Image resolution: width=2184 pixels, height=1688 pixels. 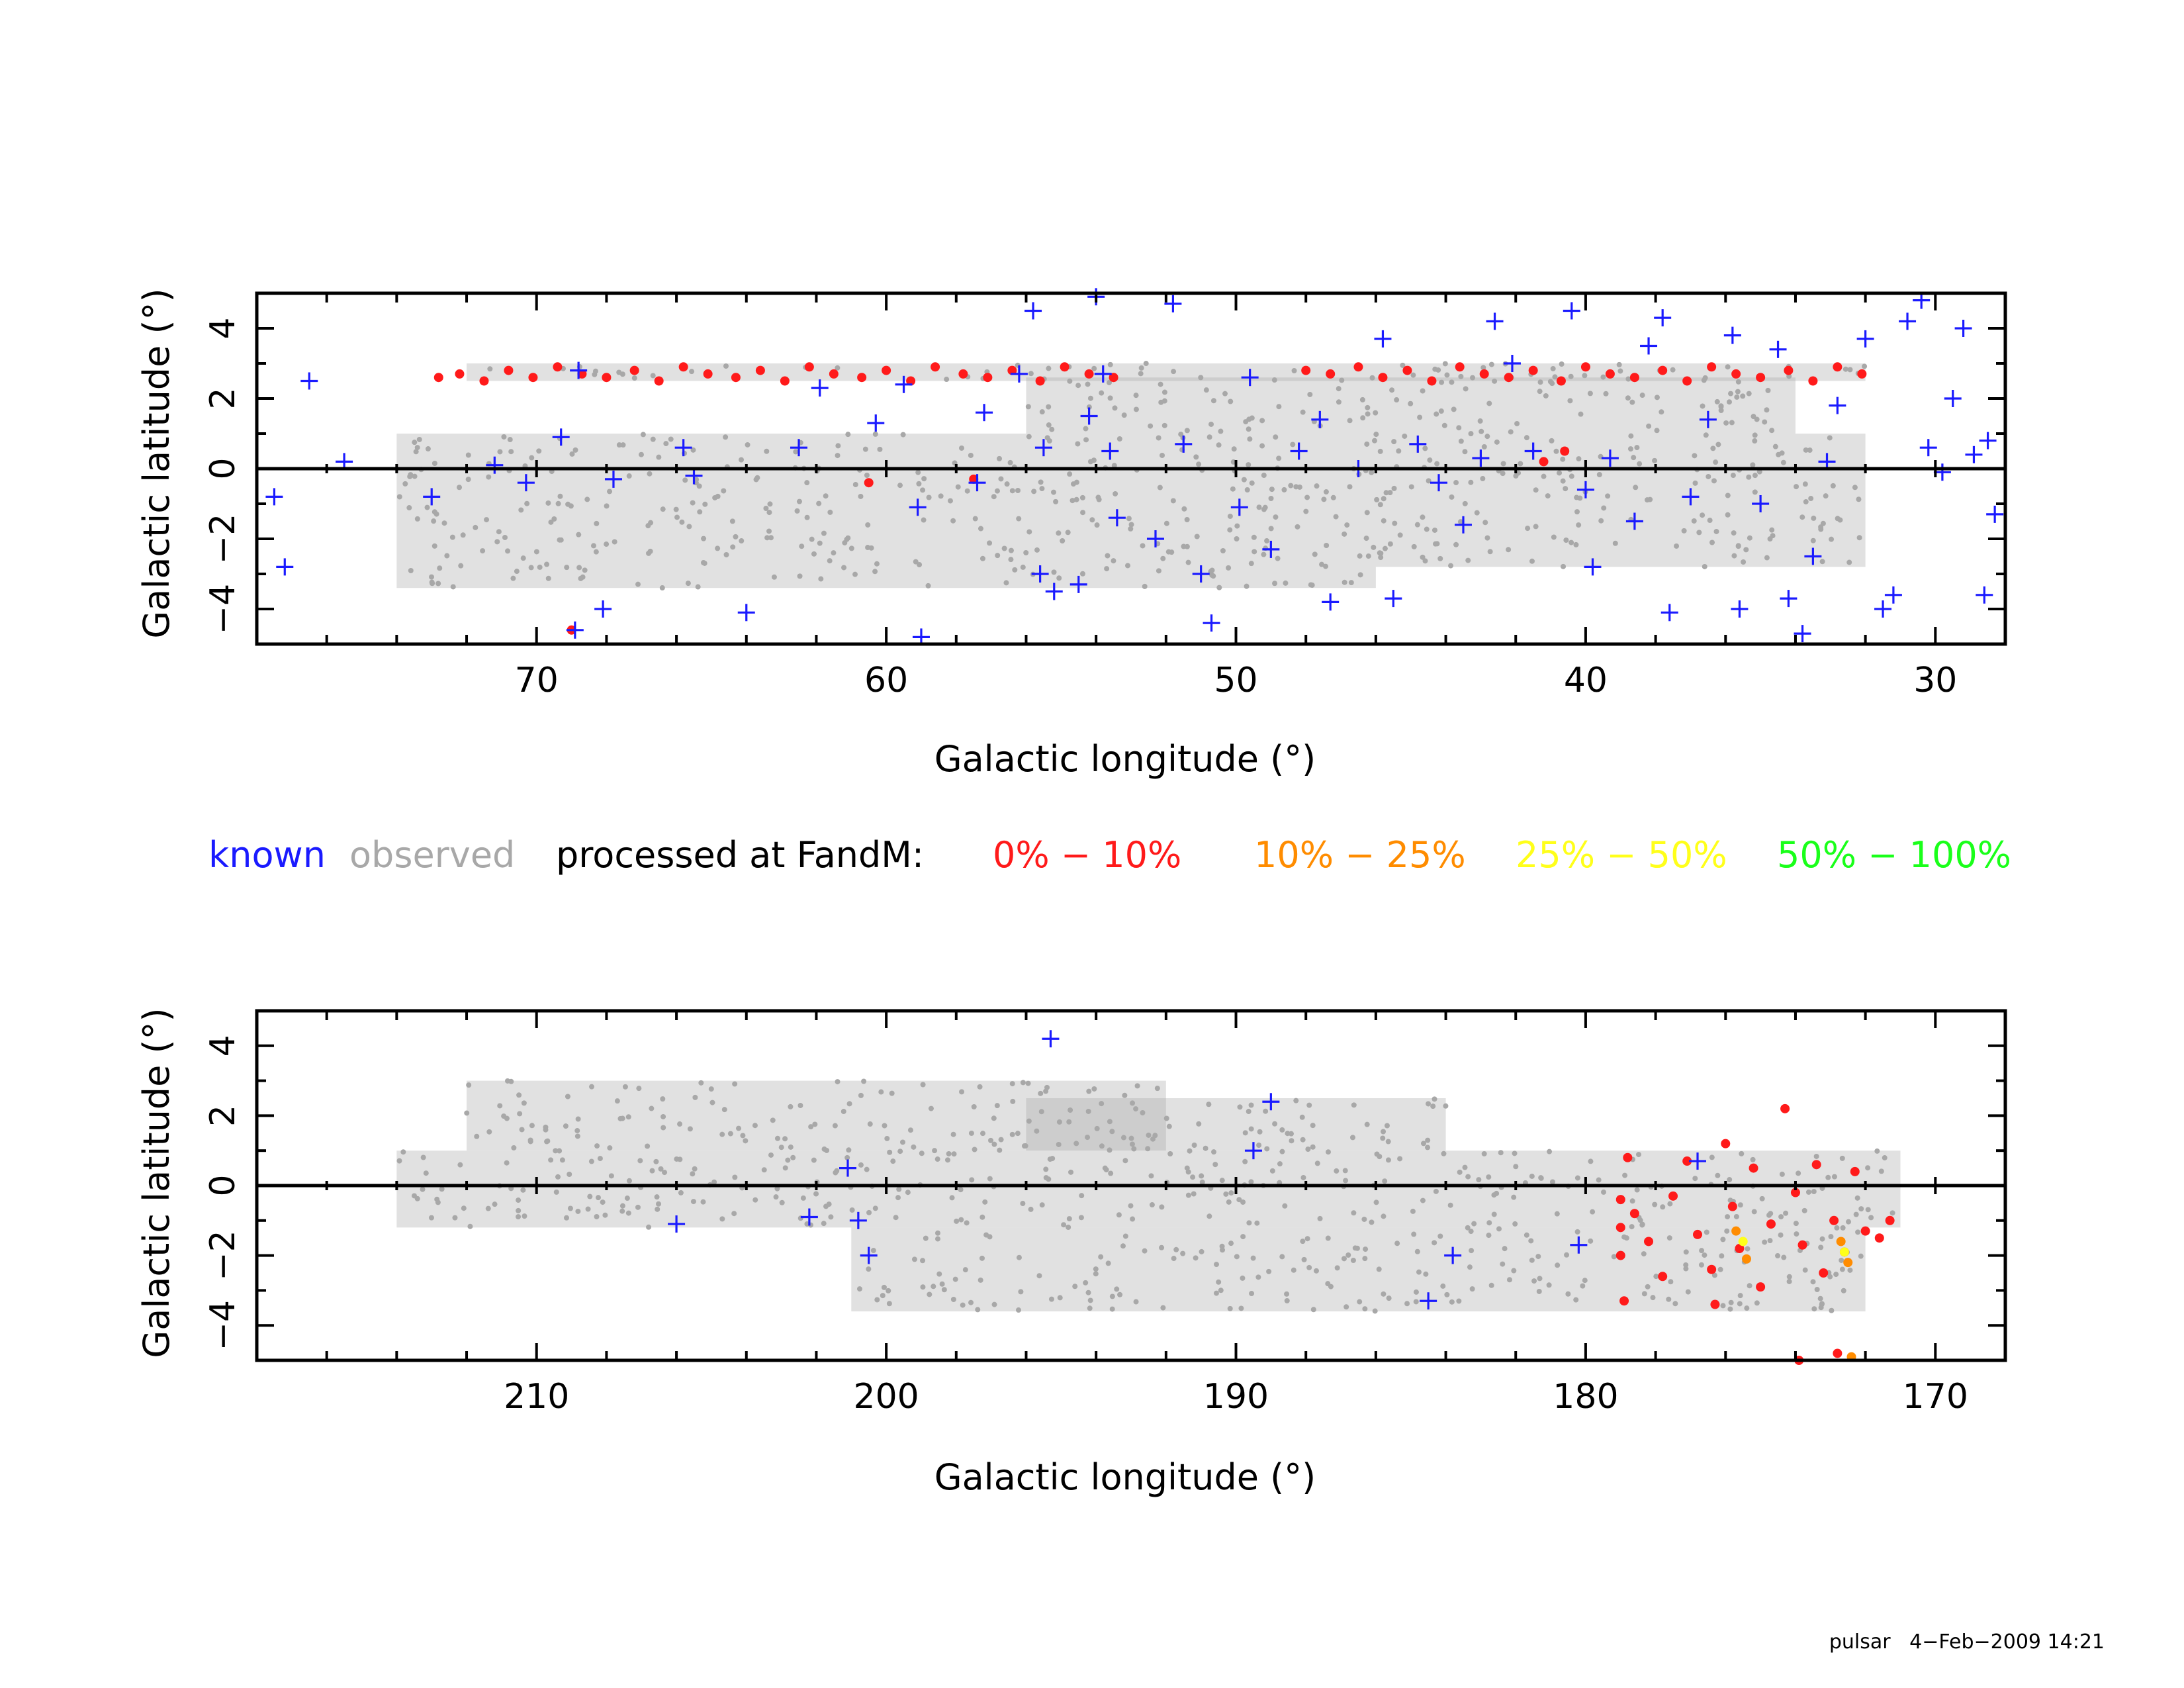 What do you see at coordinates (1586, 680) in the screenshot?
I see `x-tick-label: 40` at bounding box center [1586, 680].